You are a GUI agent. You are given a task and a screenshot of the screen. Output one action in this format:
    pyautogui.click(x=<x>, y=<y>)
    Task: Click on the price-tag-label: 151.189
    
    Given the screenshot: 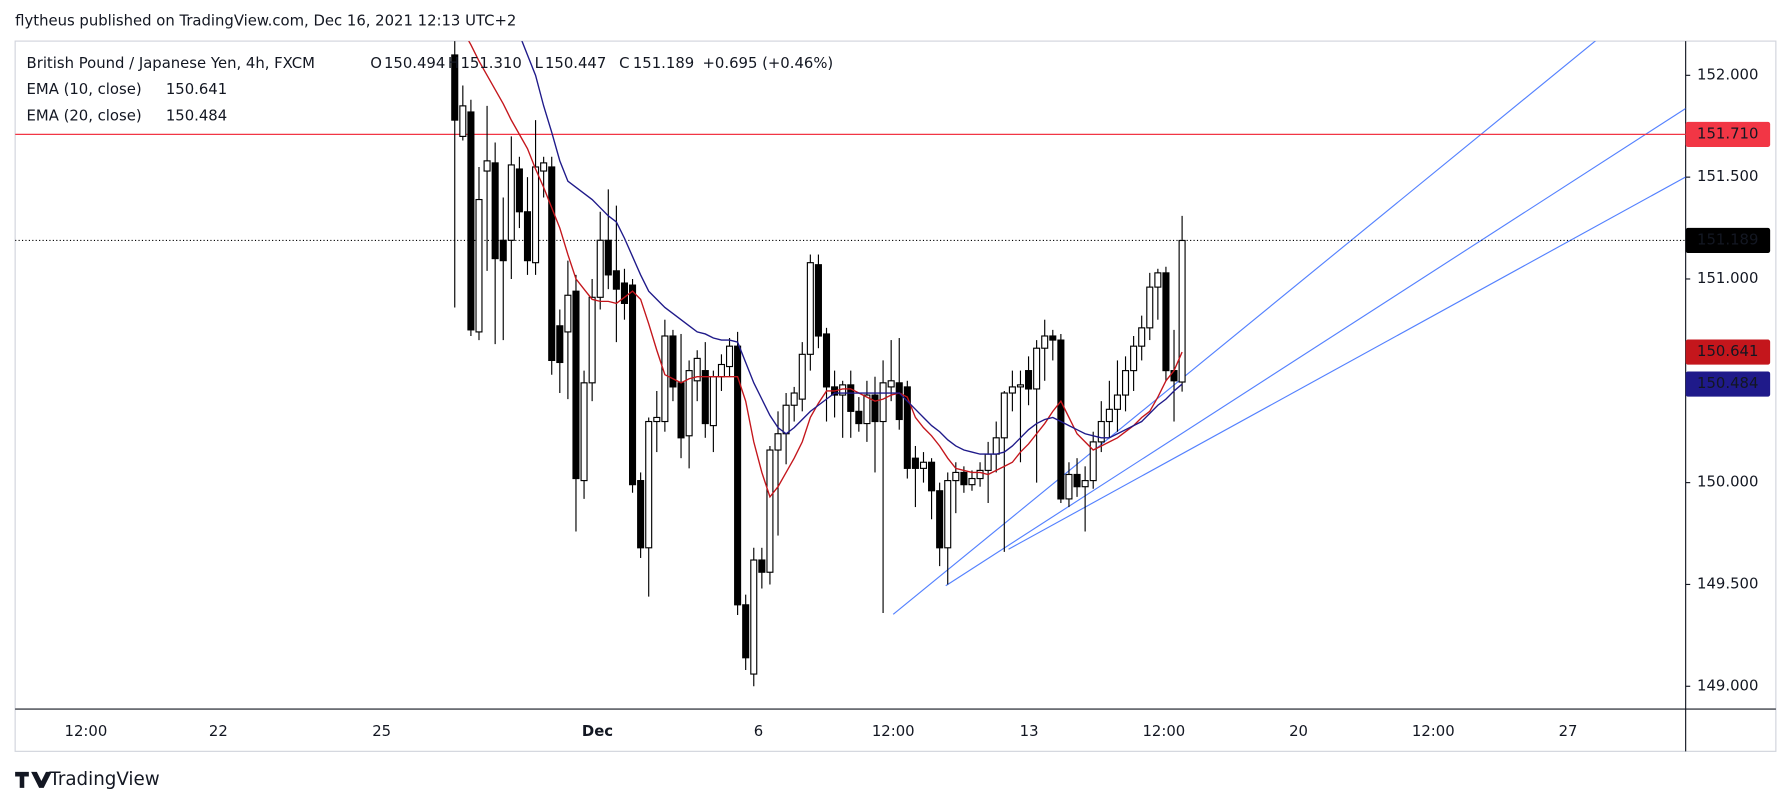 What is the action you would take?
    pyautogui.click(x=1727, y=239)
    